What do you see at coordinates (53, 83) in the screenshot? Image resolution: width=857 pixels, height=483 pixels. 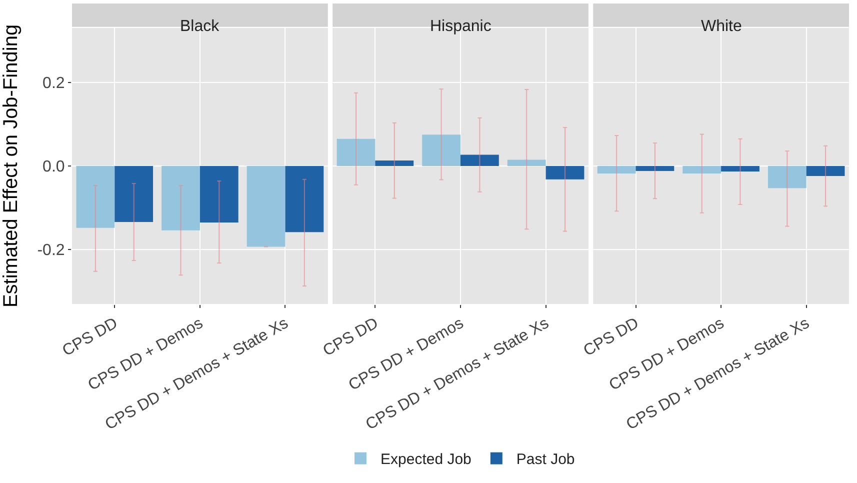 I see `y-tick-label: 0.2` at bounding box center [53, 83].